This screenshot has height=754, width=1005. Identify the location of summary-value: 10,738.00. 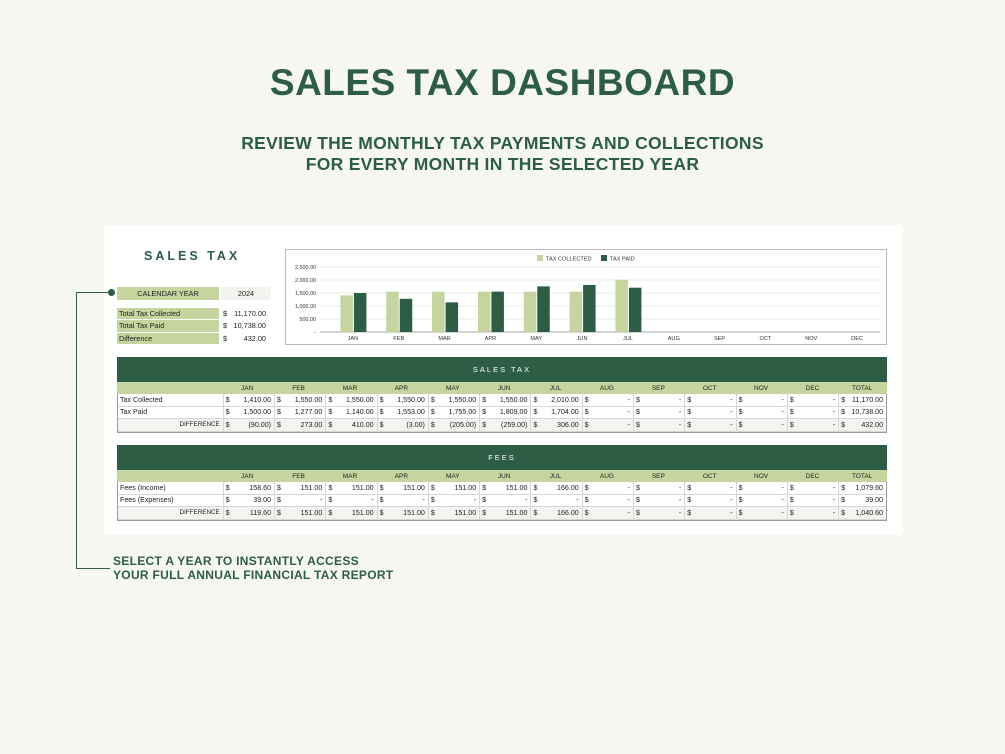
(249, 326).